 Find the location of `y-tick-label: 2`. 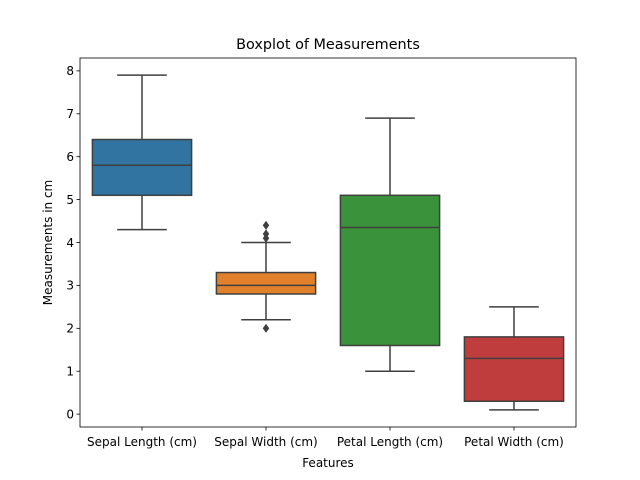

y-tick-label: 2 is located at coordinates (70, 329).